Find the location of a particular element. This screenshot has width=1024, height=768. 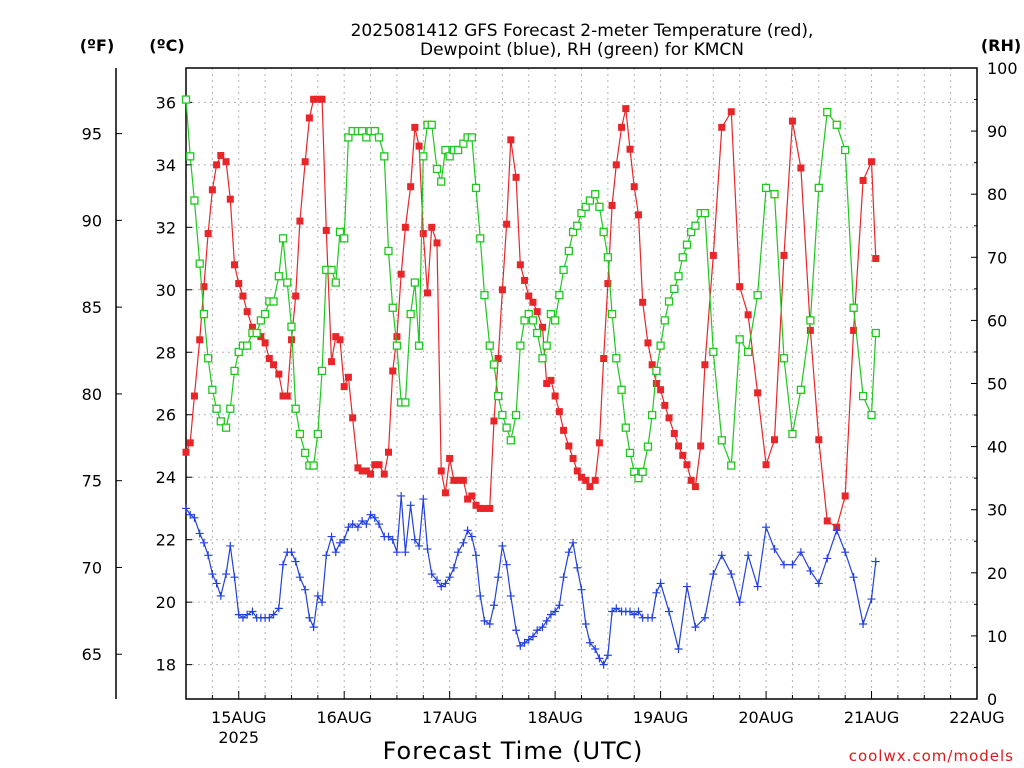

tick-label-rh: 20 is located at coordinates (997, 573).